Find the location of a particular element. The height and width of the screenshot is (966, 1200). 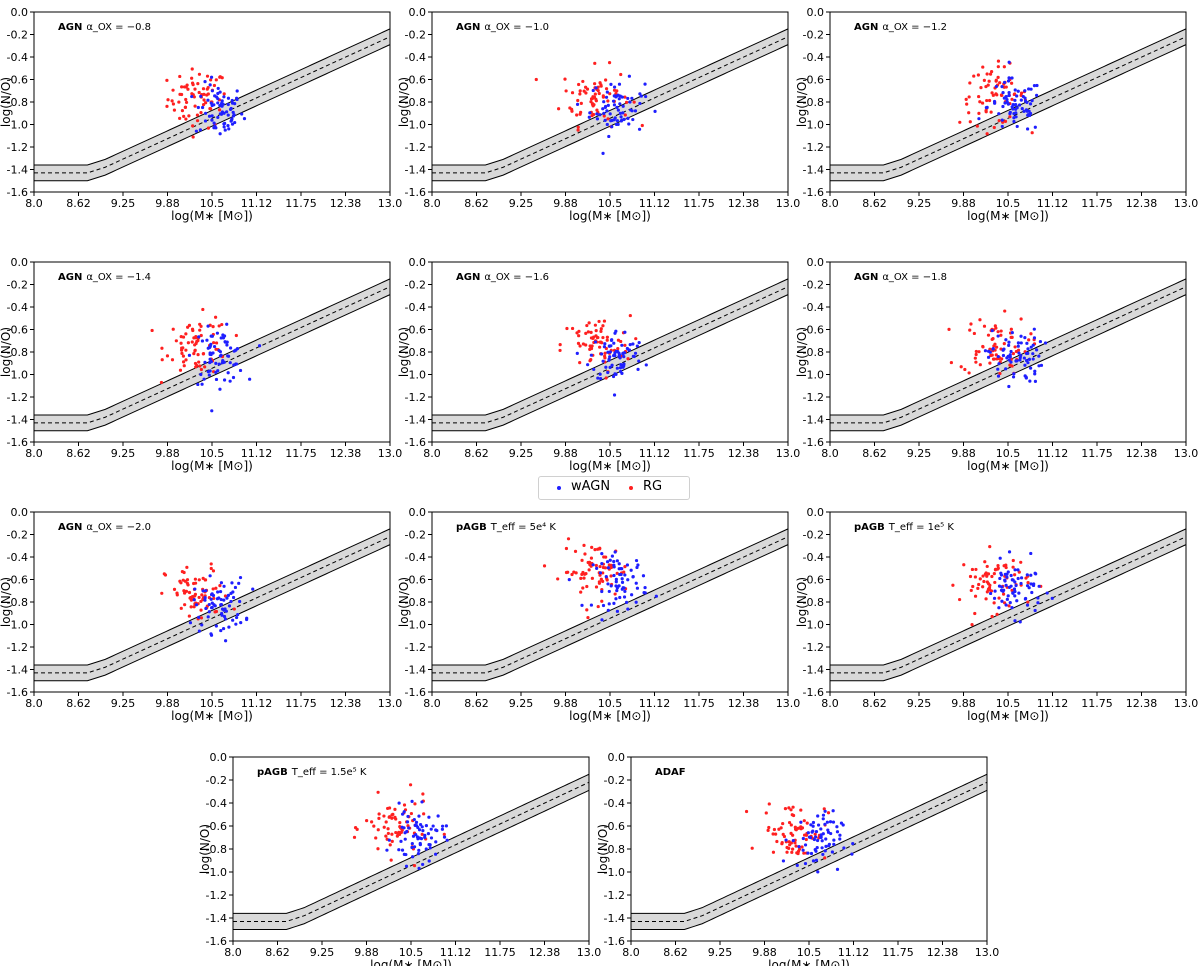

y-tick-label: -1.2 is located at coordinates (415, 647).